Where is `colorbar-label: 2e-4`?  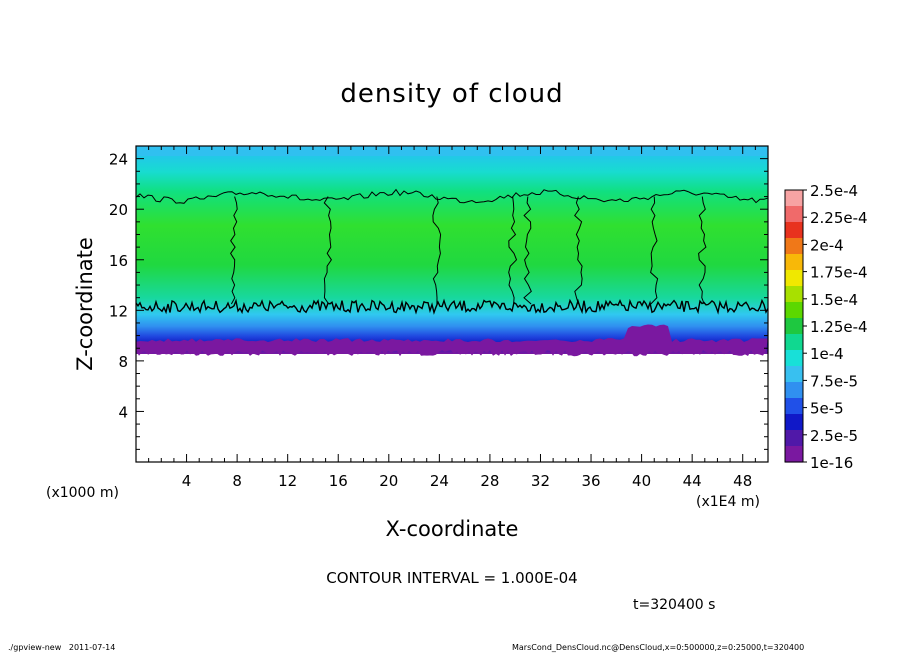
colorbar-label: 2e-4 is located at coordinates (827, 245).